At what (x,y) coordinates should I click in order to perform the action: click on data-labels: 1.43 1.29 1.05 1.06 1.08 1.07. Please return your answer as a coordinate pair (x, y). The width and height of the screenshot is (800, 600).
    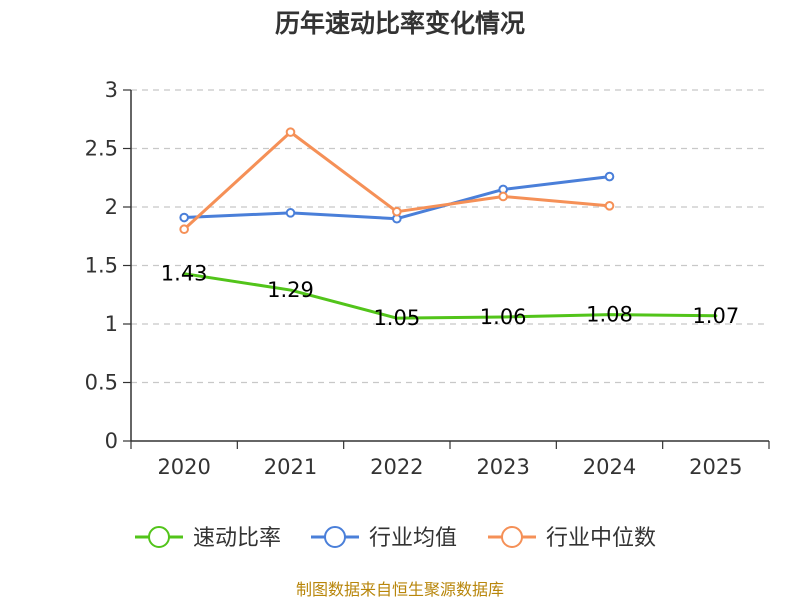
    Looking at the image, I should click on (450, 296).